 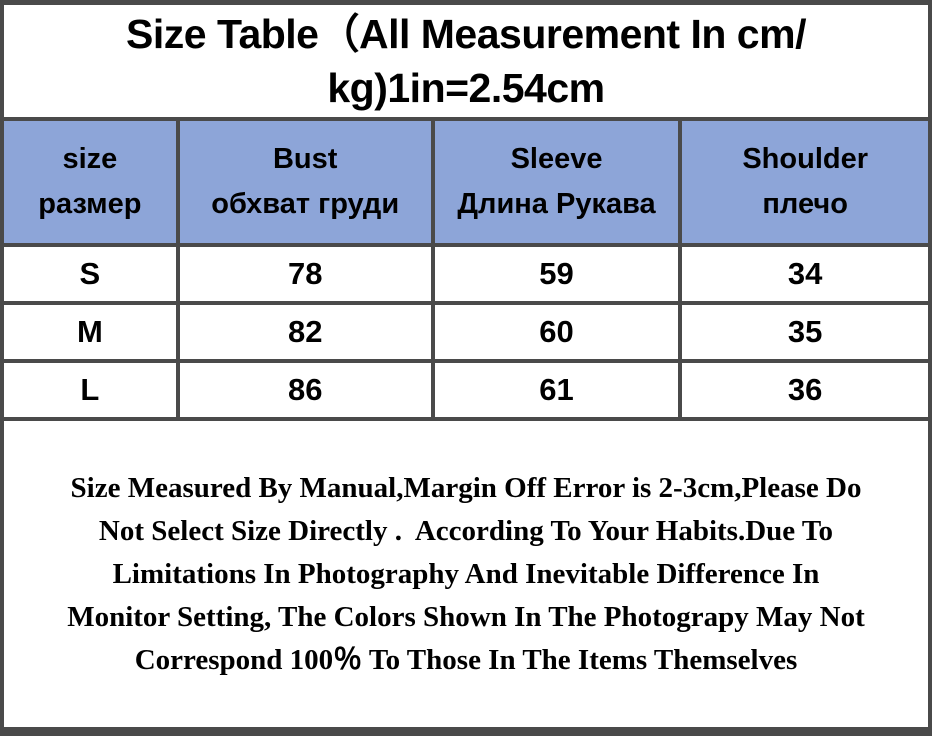 What do you see at coordinates (803, 274) in the screenshot?
I see `cell-shoulder-s: 34` at bounding box center [803, 274].